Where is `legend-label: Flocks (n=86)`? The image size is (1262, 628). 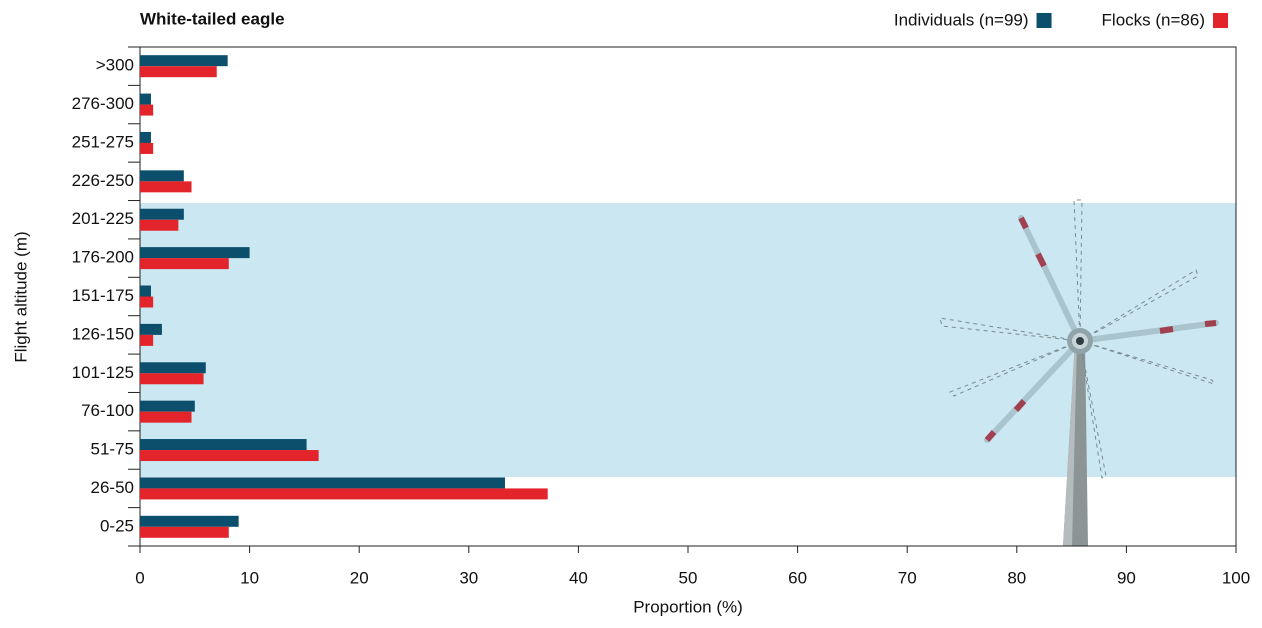 legend-label: Flocks (n=86) is located at coordinates (1153, 19).